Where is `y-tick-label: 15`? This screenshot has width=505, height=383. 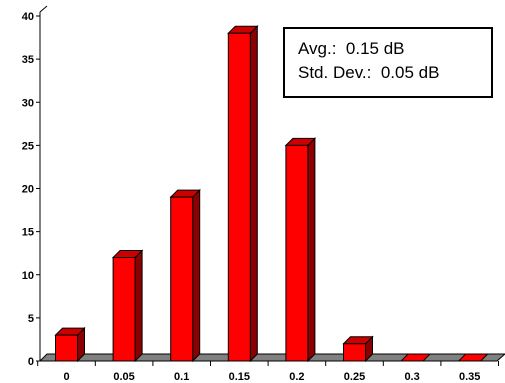 y-tick-label: 15 is located at coordinates (28, 233).